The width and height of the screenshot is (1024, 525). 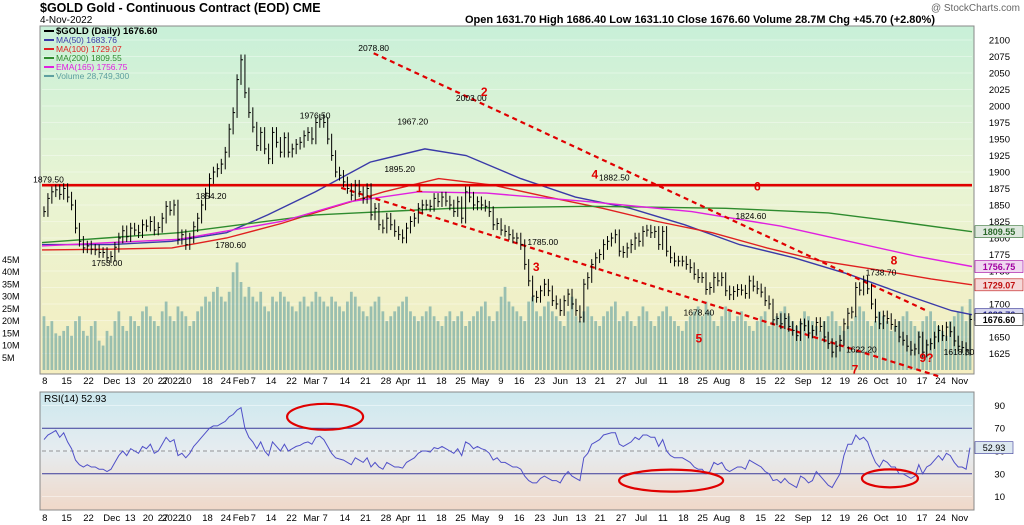 What do you see at coordinates (999, 206) in the screenshot?
I see `price-tick-label: 1850` at bounding box center [999, 206].